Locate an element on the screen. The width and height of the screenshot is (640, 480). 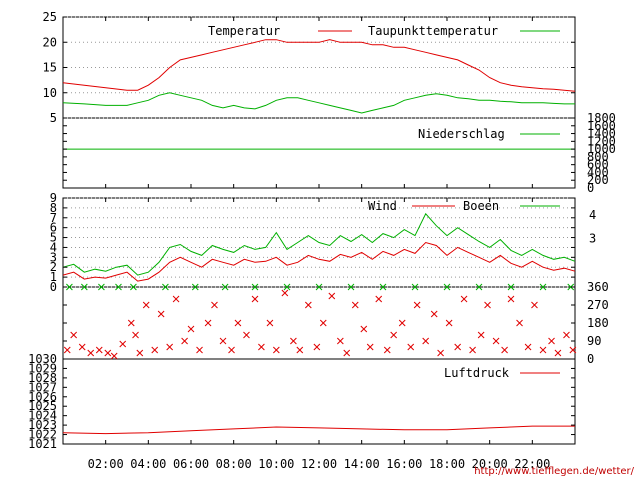
y-tick-label: 8 is located at coordinates (53, 208).